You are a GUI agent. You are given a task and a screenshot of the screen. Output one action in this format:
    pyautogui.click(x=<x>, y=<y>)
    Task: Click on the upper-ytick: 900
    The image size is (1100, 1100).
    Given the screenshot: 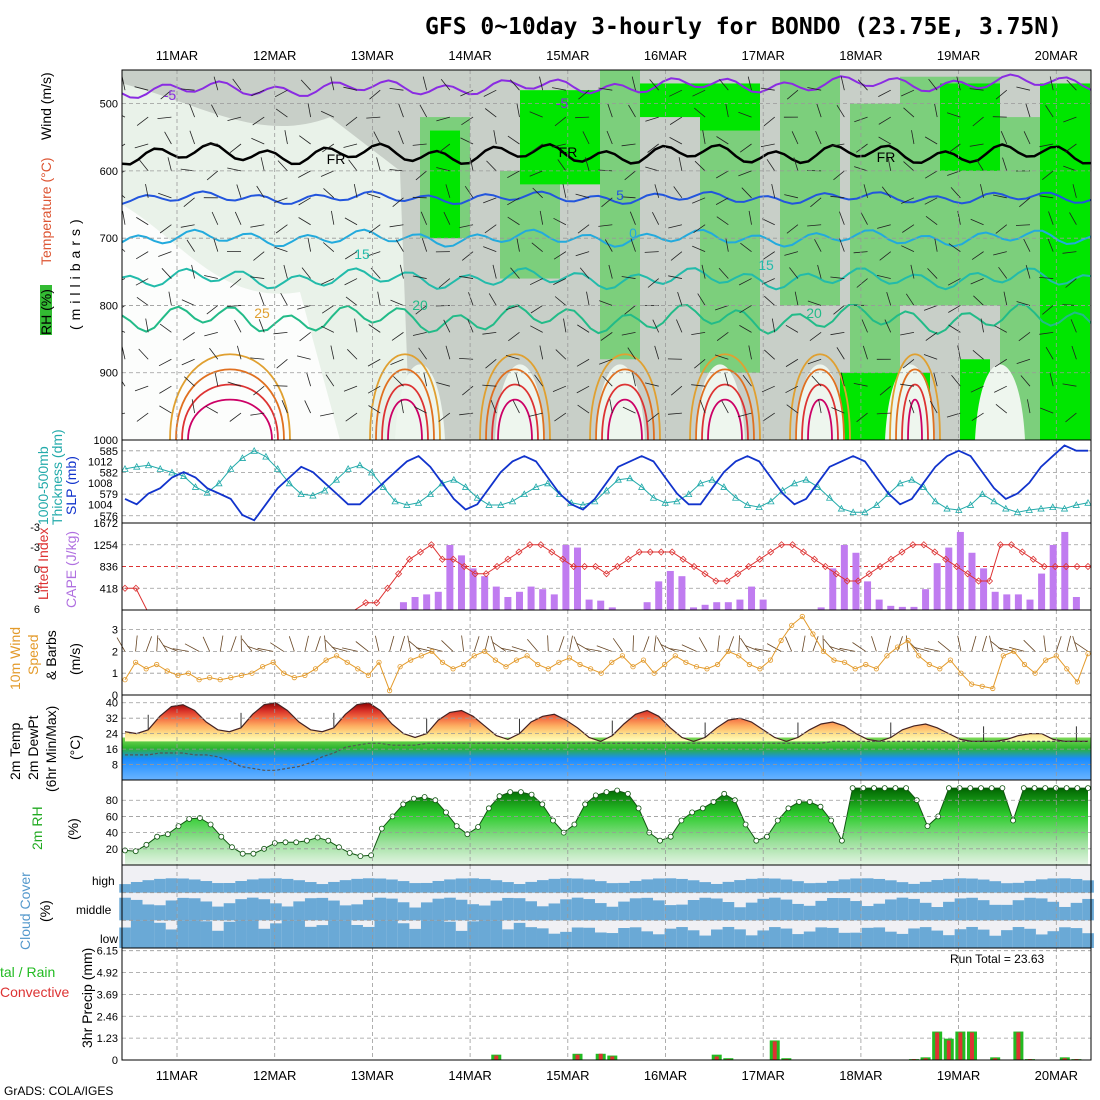 What is the action you would take?
    pyautogui.click(x=109, y=374)
    